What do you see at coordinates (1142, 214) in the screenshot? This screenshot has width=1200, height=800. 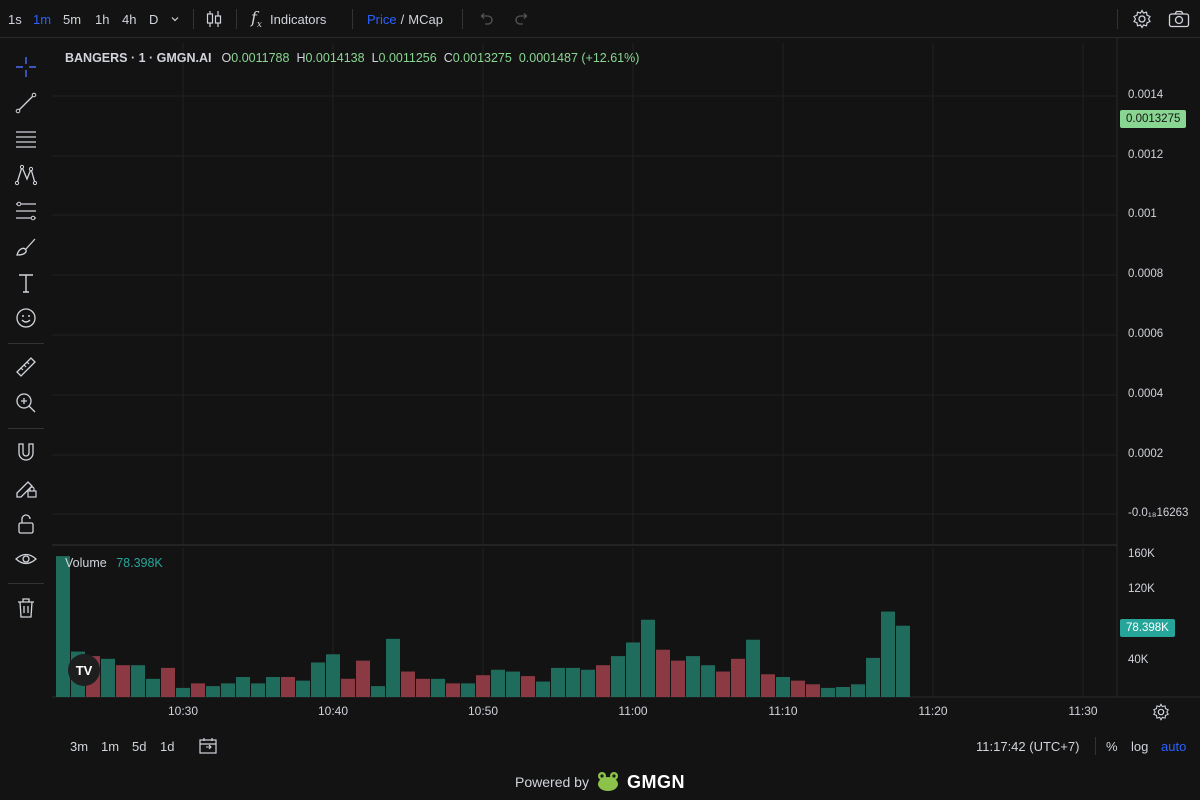 I see `price-tick: 0.001` at bounding box center [1142, 214].